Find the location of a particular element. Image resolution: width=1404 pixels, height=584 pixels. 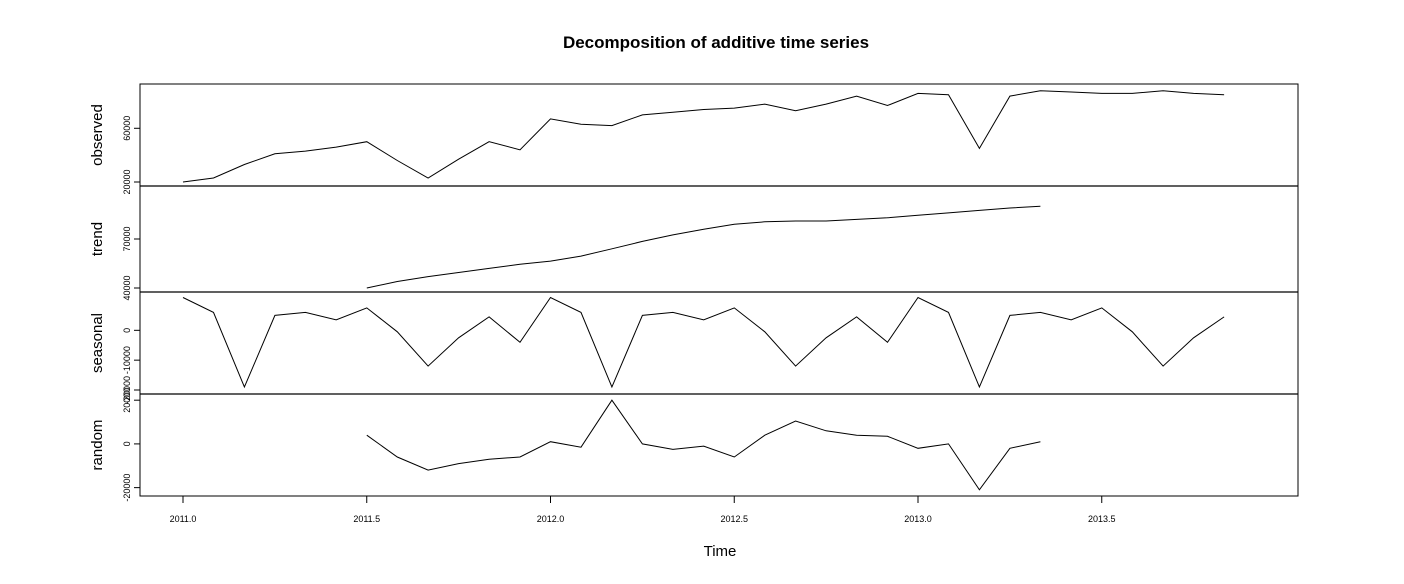

panel-label-observed: observed is located at coordinates (97, 135).